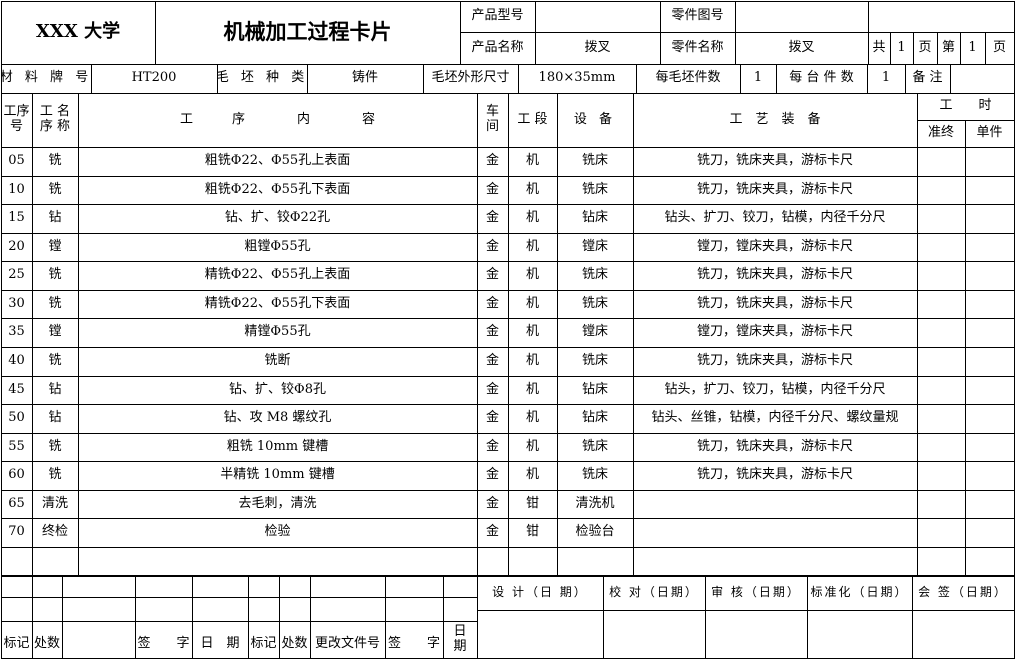 This screenshot has height=660, width=1016. Describe the element at coordinates (277, 247) in the screenshot. I see `op-content: 粗镗Φ55孔` at that location.